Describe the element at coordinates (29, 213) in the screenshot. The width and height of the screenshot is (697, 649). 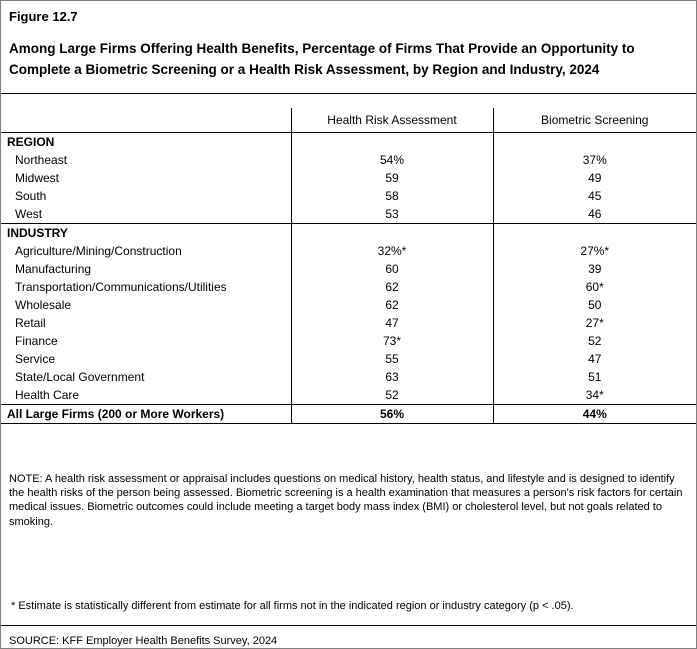
I see `row-label: West` at that location.